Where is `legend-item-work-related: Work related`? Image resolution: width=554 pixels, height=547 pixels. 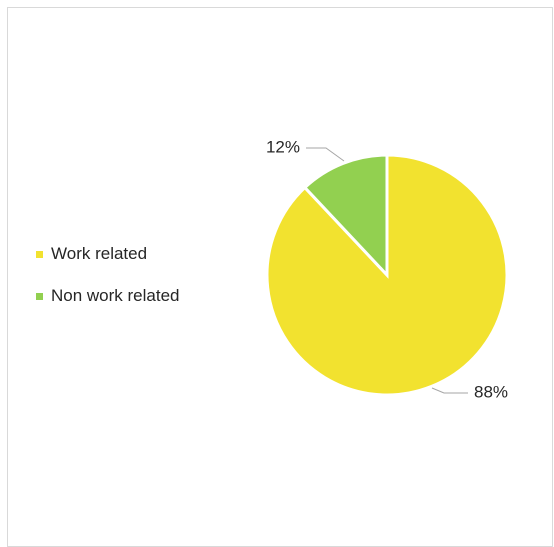
legend-item-work-related: Work related is located at coordinates (108, 254).